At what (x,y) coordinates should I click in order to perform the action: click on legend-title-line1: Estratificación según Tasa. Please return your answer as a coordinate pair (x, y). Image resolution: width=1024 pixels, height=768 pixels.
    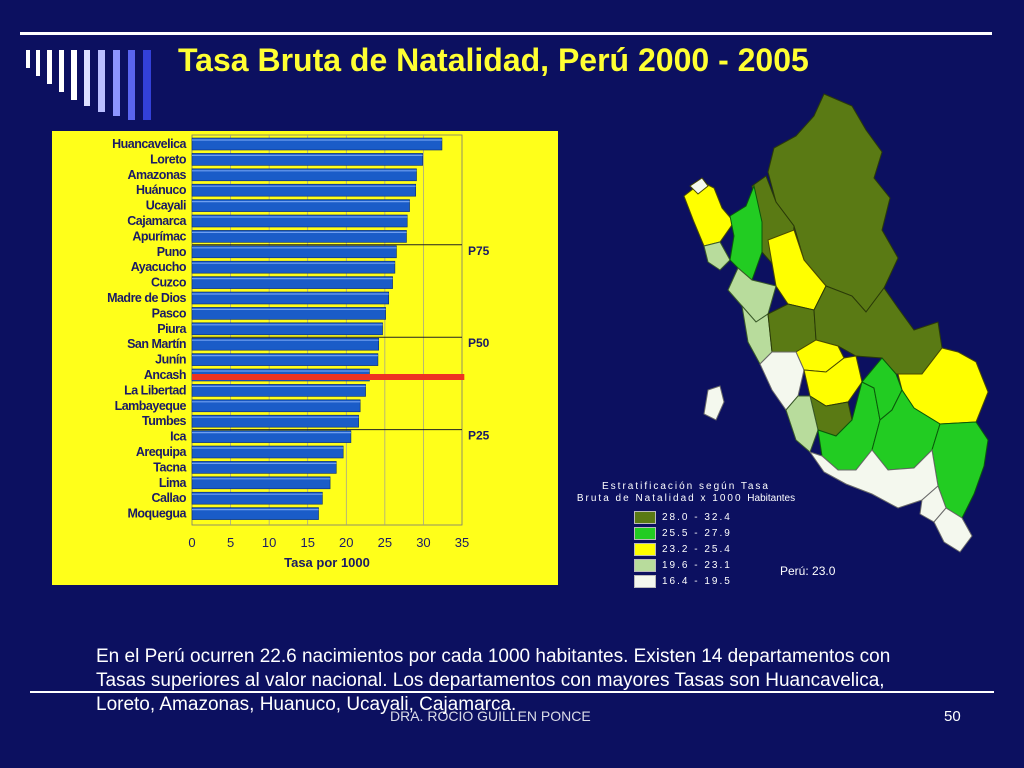
    Looking at the image, I should click on (686, 486).